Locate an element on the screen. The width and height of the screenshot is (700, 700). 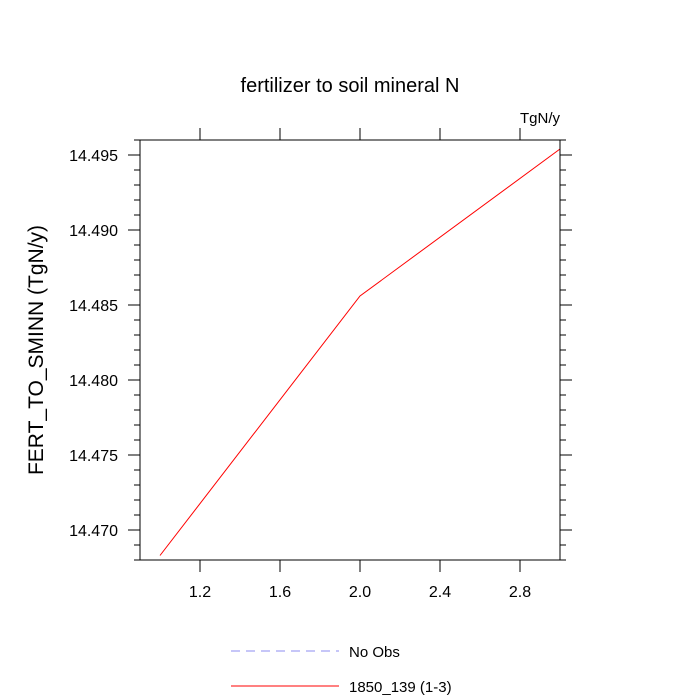
x-tick-label: 1.2 is located at coordinates (200, 592).